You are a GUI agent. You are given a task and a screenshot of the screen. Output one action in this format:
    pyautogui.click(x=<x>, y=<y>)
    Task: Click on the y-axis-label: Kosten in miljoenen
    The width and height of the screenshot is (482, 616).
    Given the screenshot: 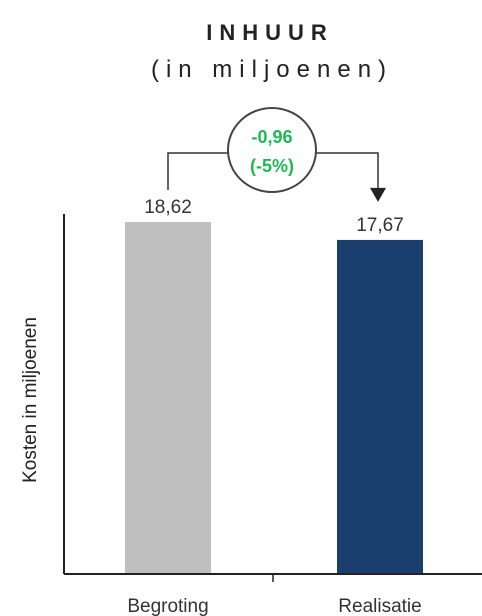 What is the action you would take?
    pyautogui.click(x=30, y=400)
    